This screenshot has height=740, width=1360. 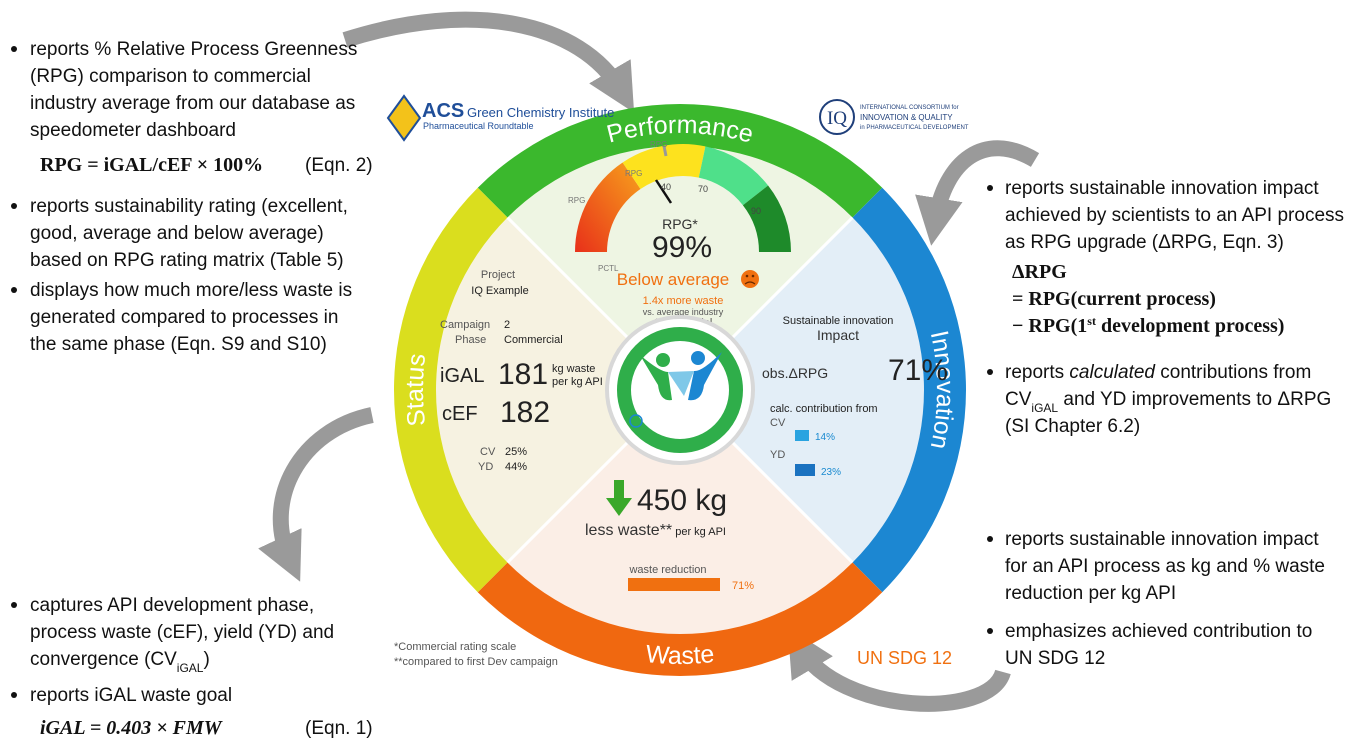 I want to click on iq-text: INTERNATIONAL CONSORTIUM for, so click(x=909, y=108).